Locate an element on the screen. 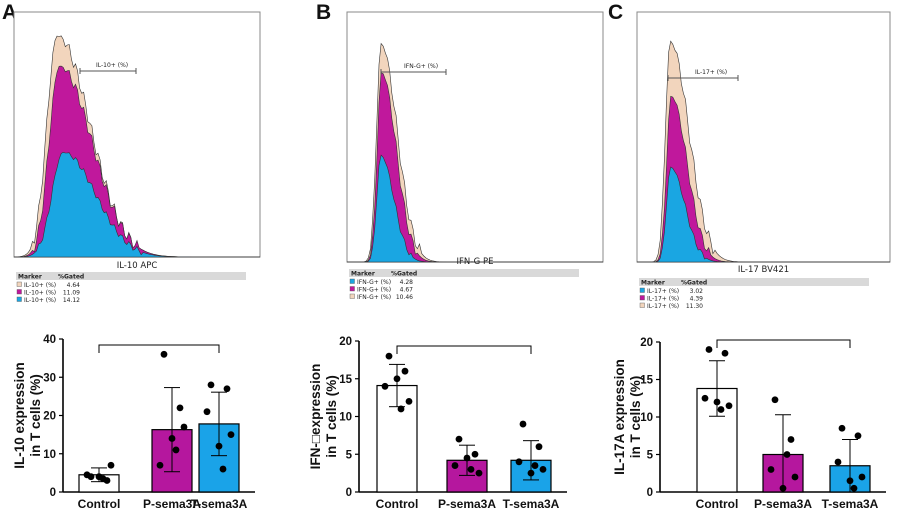  legend-gated-value: 11.30 is located at coordinates (694, 306).